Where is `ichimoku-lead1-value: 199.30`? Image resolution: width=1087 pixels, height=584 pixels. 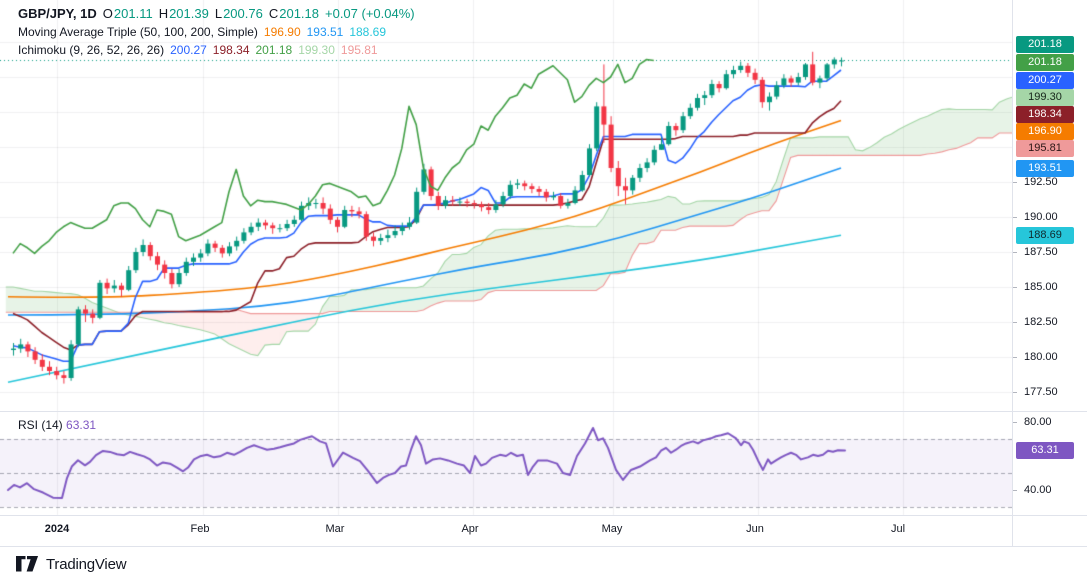
ichimoku-lead1-value: 199.30 is located at coordinates (316, 50).